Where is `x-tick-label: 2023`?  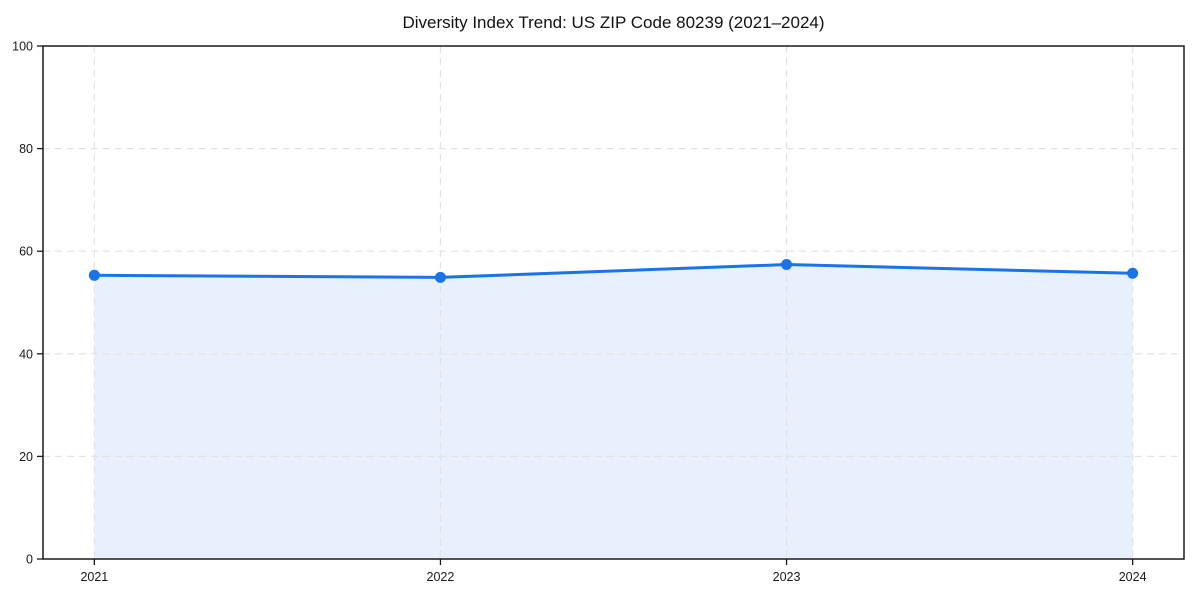
x-tick-label: 2023 is located at coordinates (787, 577).